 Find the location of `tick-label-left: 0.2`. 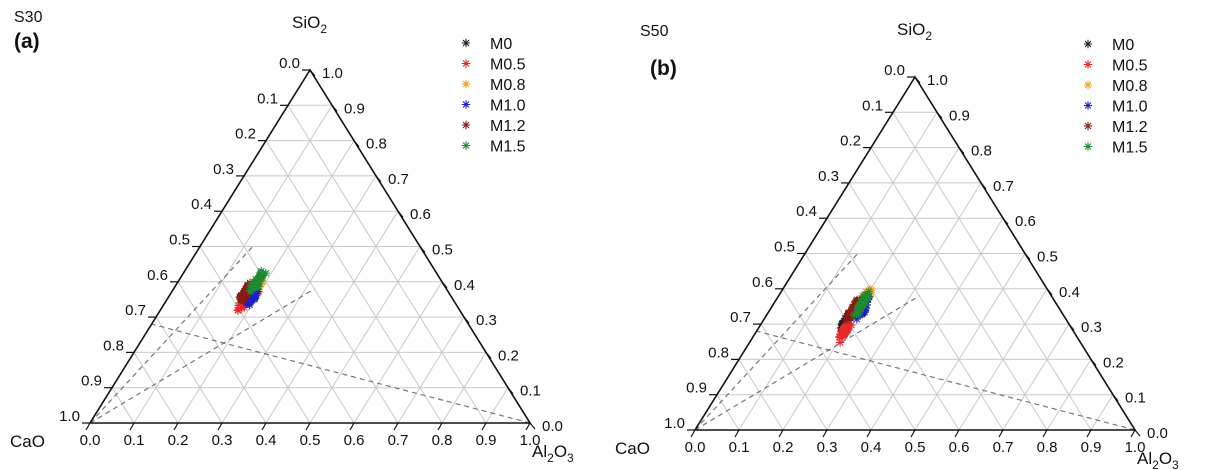

tick-label-left: 0.2 is located at coordinates (850, 141).